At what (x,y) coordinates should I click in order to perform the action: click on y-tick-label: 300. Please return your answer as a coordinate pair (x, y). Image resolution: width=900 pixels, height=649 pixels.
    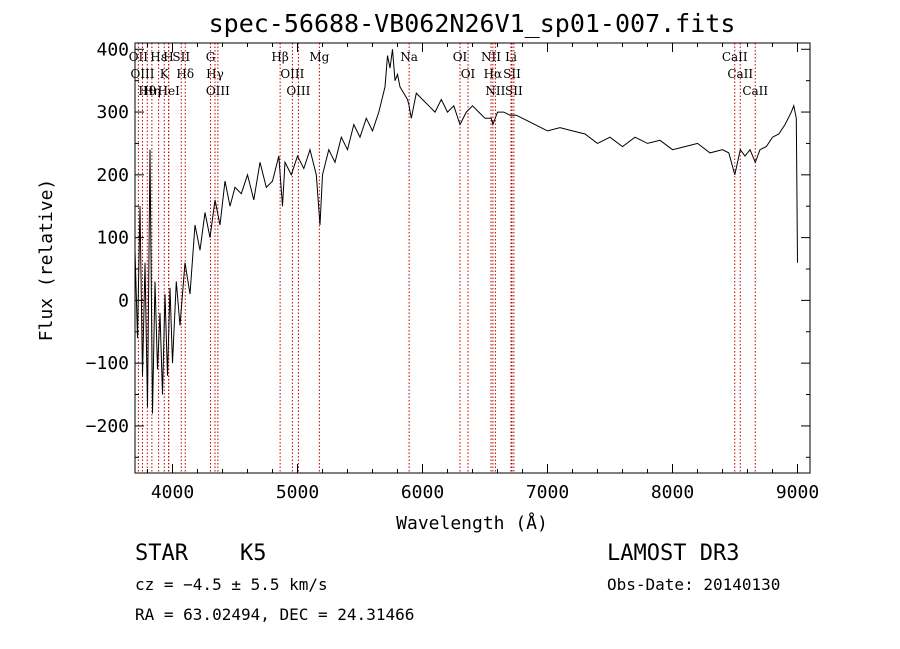
    Looking at the image, I should click on (112, 112).